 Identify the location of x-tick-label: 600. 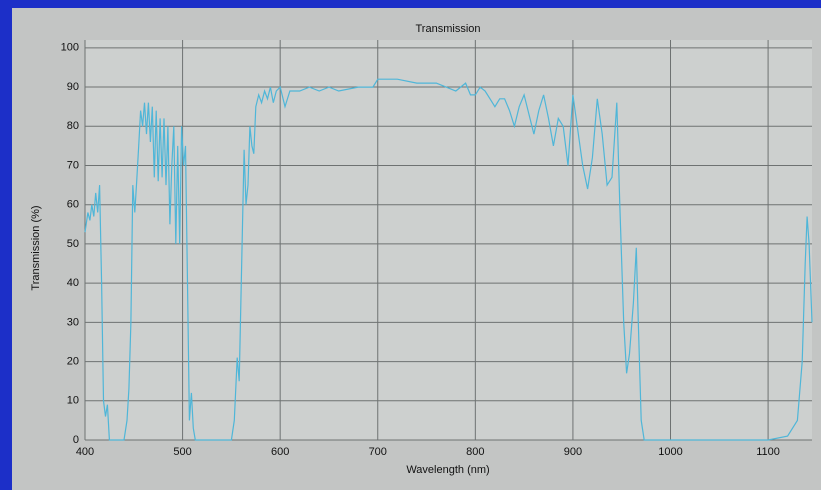
(280, 452).